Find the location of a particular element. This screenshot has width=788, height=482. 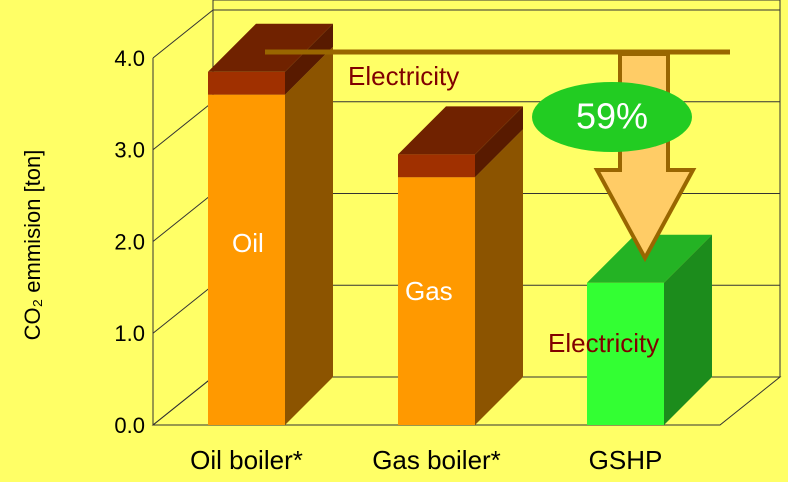

badge is located at coordinates (612, 117).